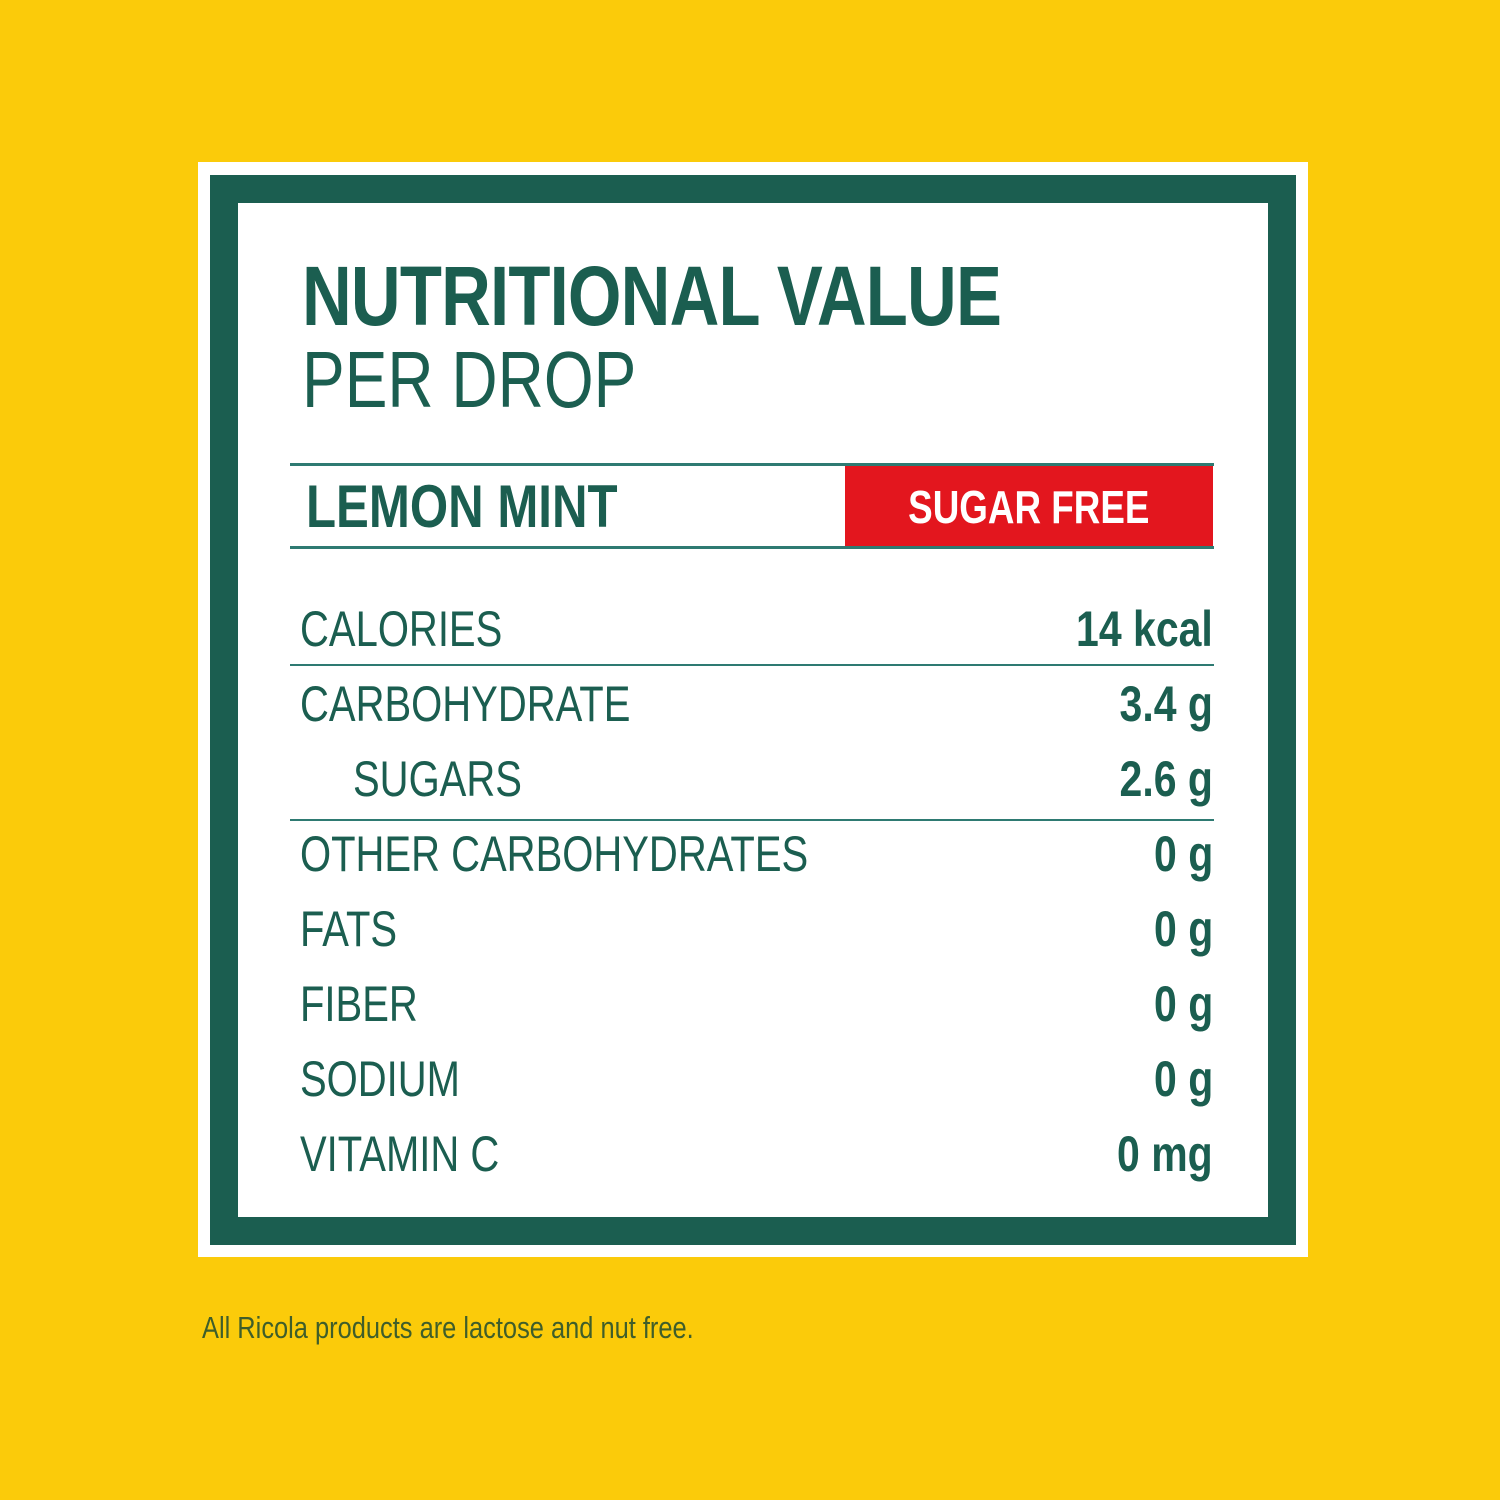  What do you see at coordinates (1166, 779) in the screenshot?
I see `row-value-sugars: 2.6 g` at bounding box center [1166, 779].